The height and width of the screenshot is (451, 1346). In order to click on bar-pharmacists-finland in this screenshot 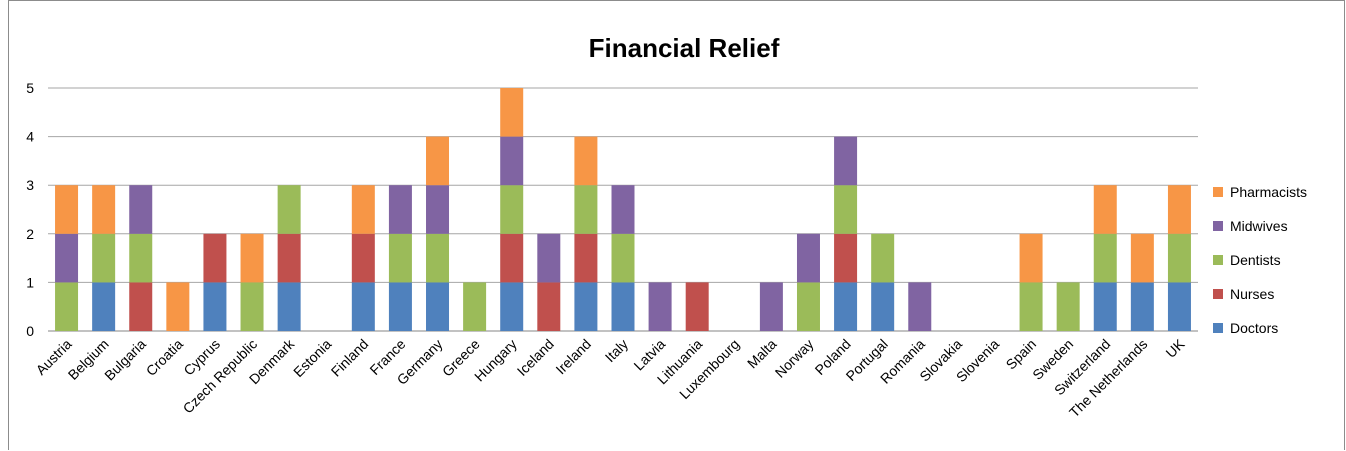, I will do `click(363, 209)`.